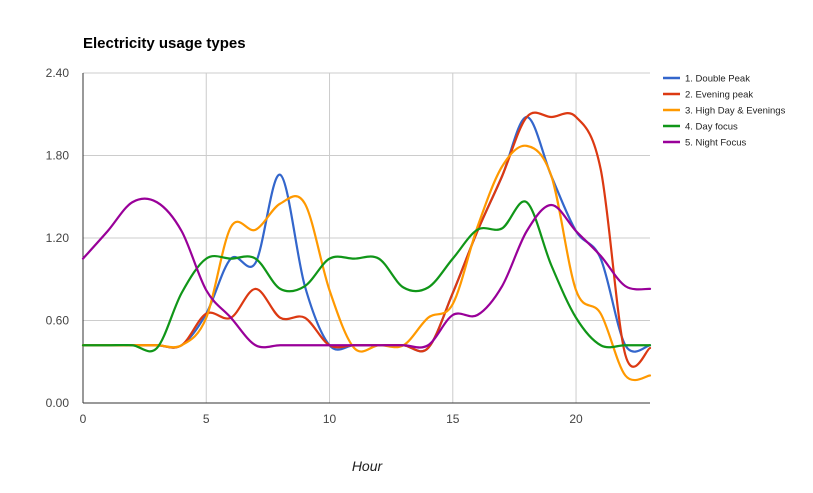 The height and width of the screenshot is (493, 813). I want to click on y-tick-label: 2.40, so click(58, 73).